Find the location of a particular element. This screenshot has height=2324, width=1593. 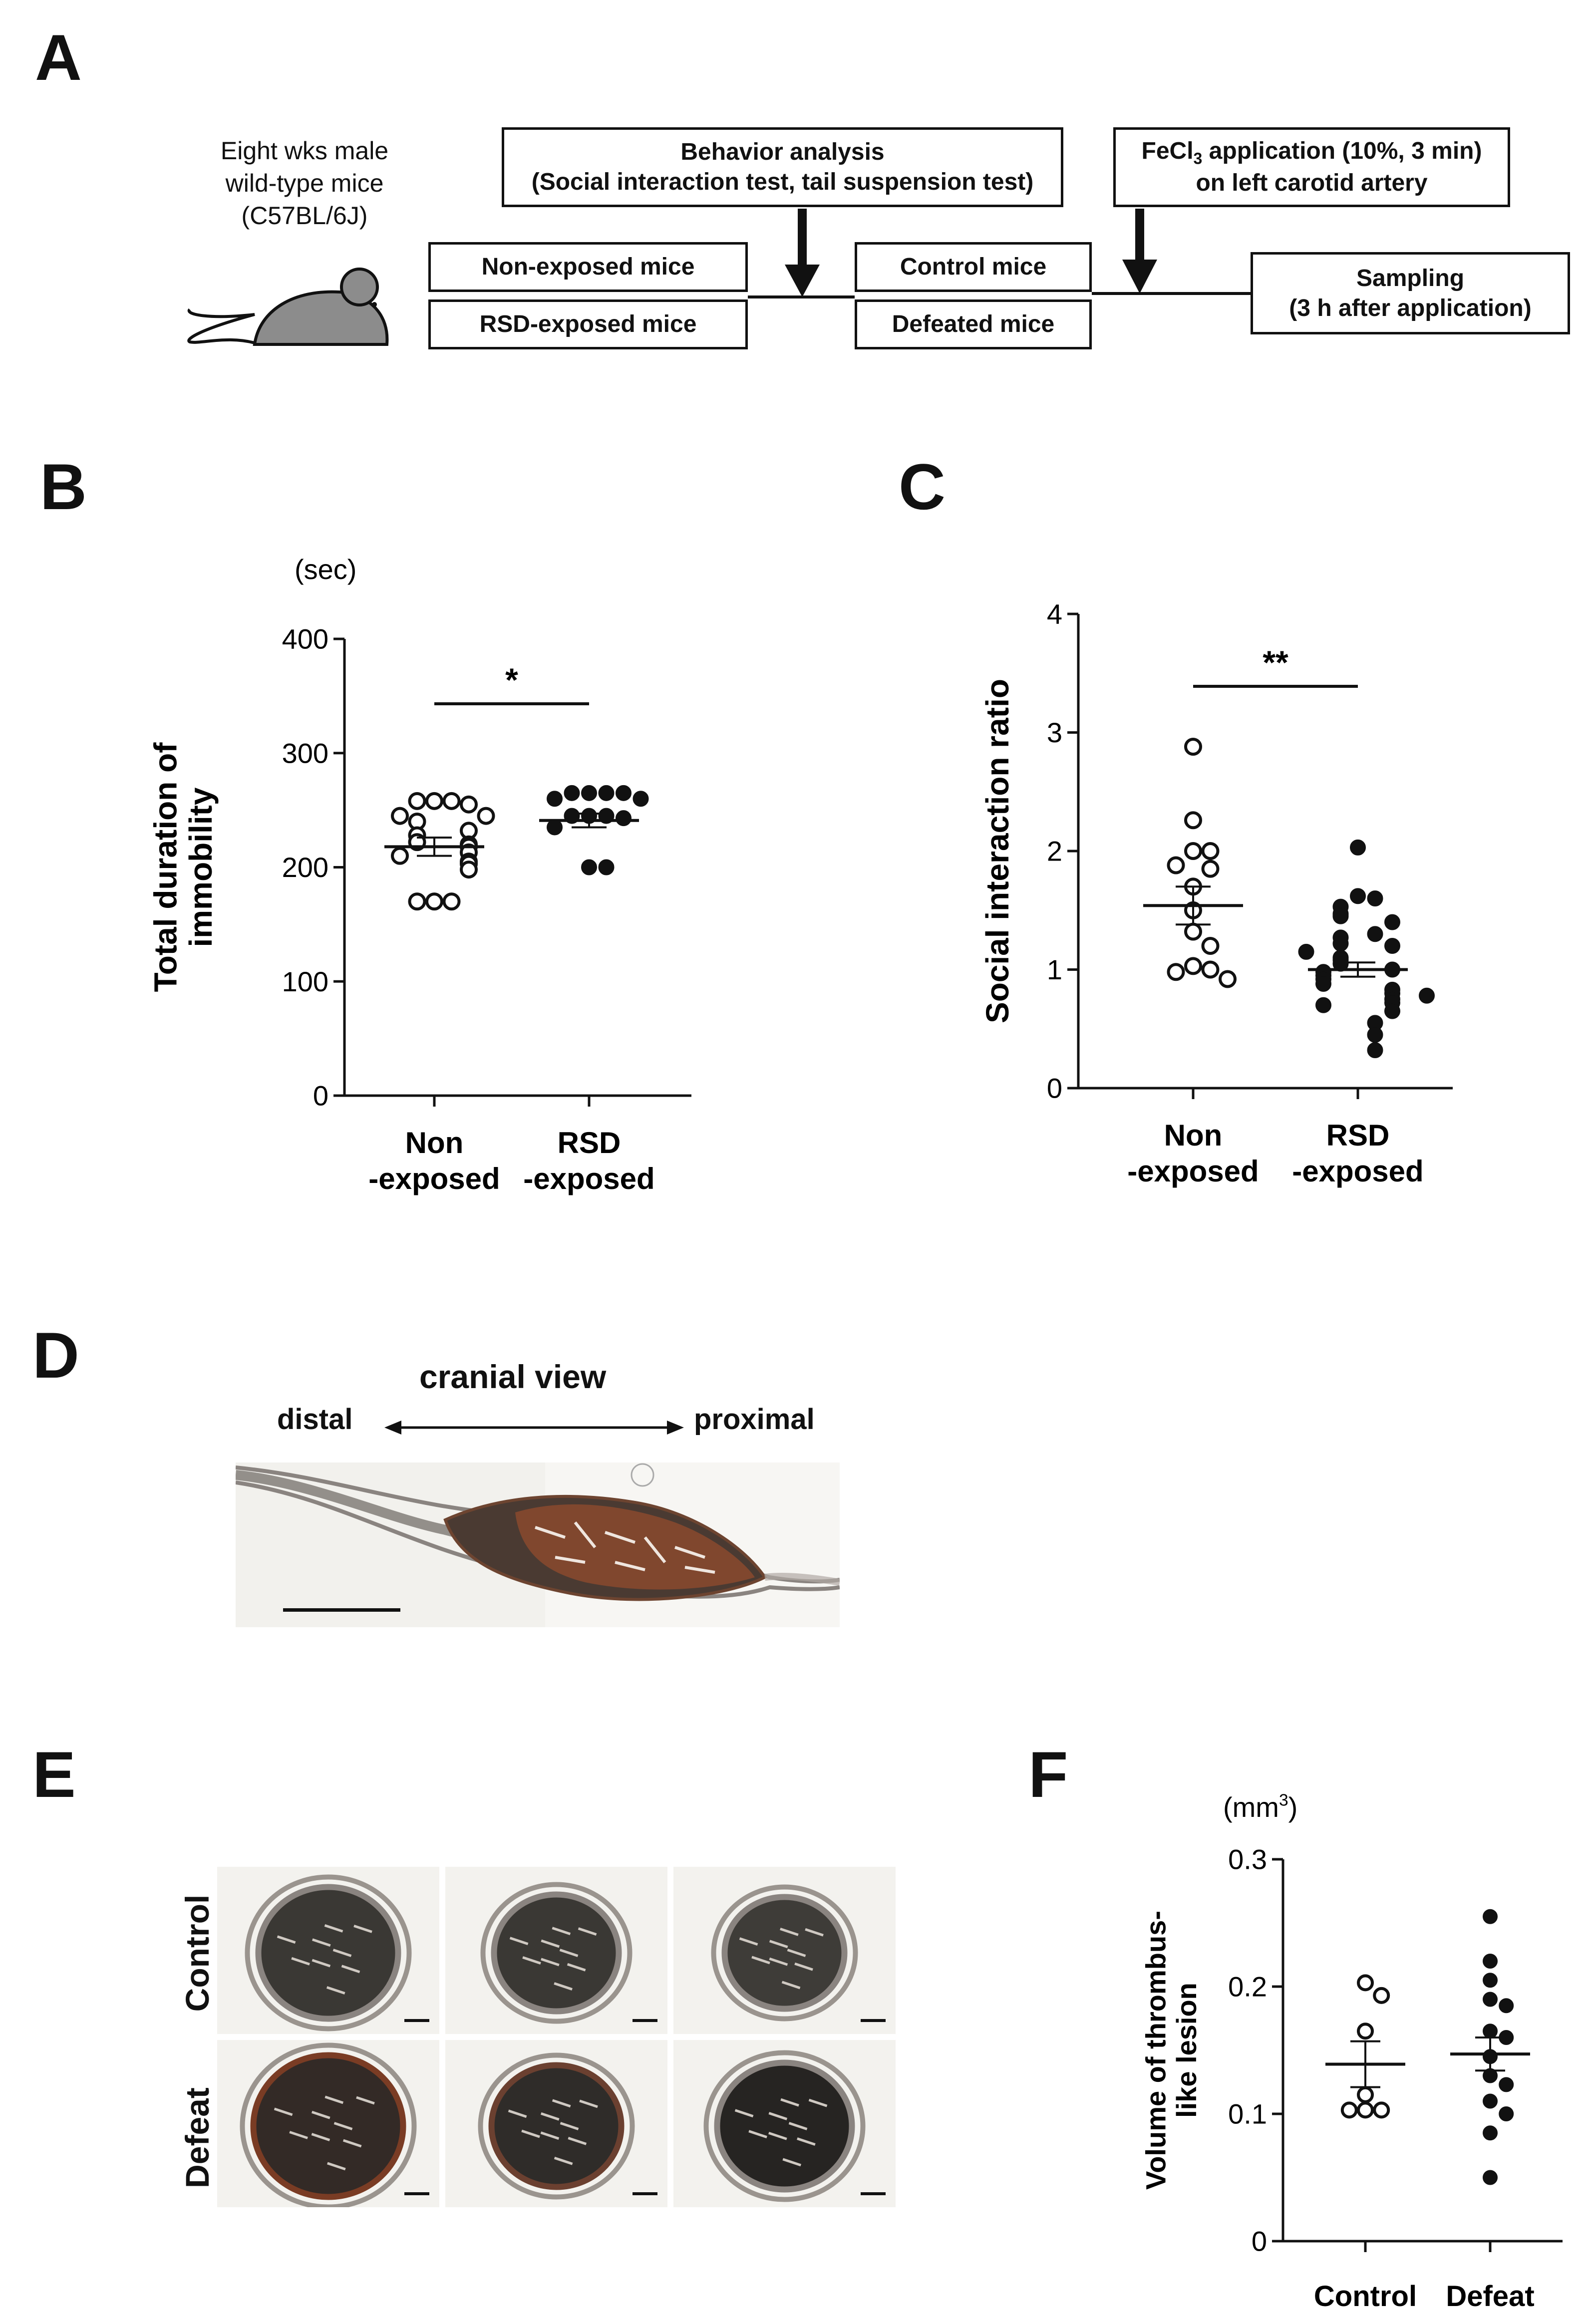

y-tick-label: 100 is located at coordinates (305, 982).